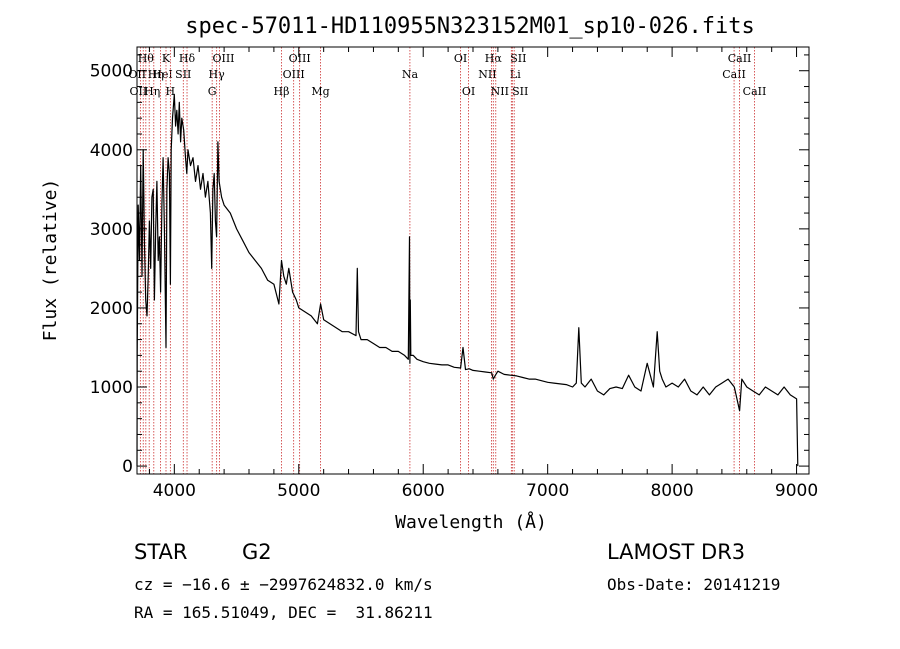 Image resolution: width=900 pixels, height=649 pixels. What do you see at coordinates (298, 491) in the screenshot?
I see `x-tick-label-5000: 5000` at bounding box center [298, 491].